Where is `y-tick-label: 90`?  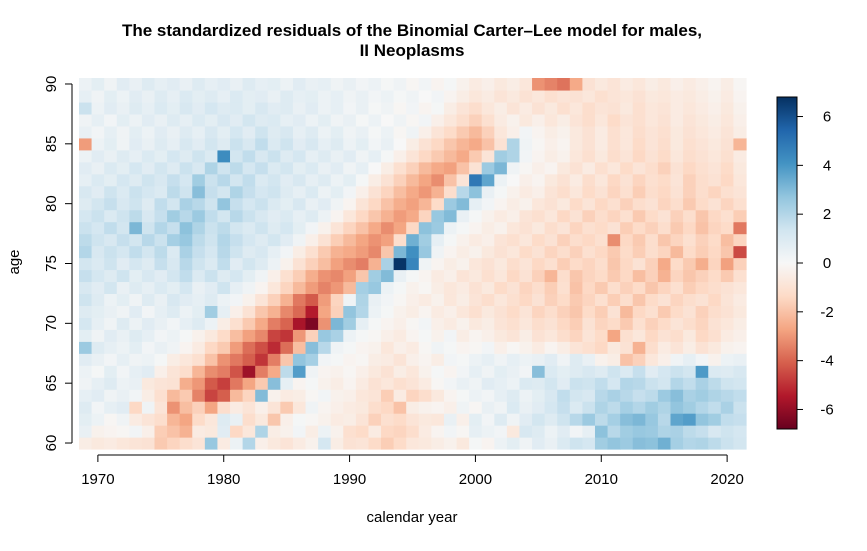 y-tick-label: 90 is located at coordinates (51, 84).